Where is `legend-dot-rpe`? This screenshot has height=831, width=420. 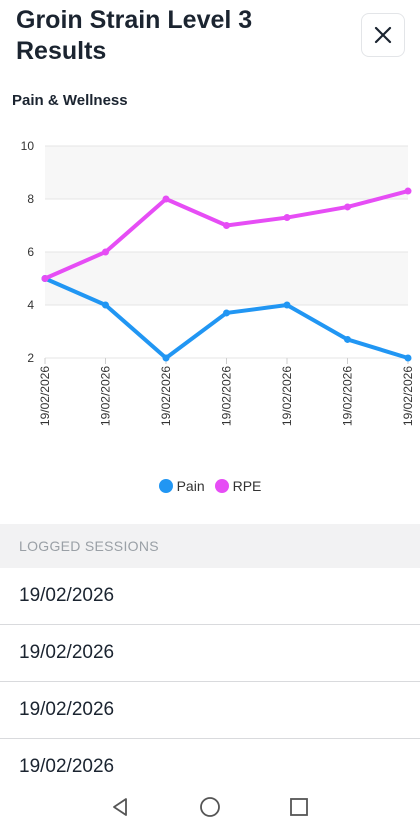
legend-dot-rpe is located at coordinates (221, 486).